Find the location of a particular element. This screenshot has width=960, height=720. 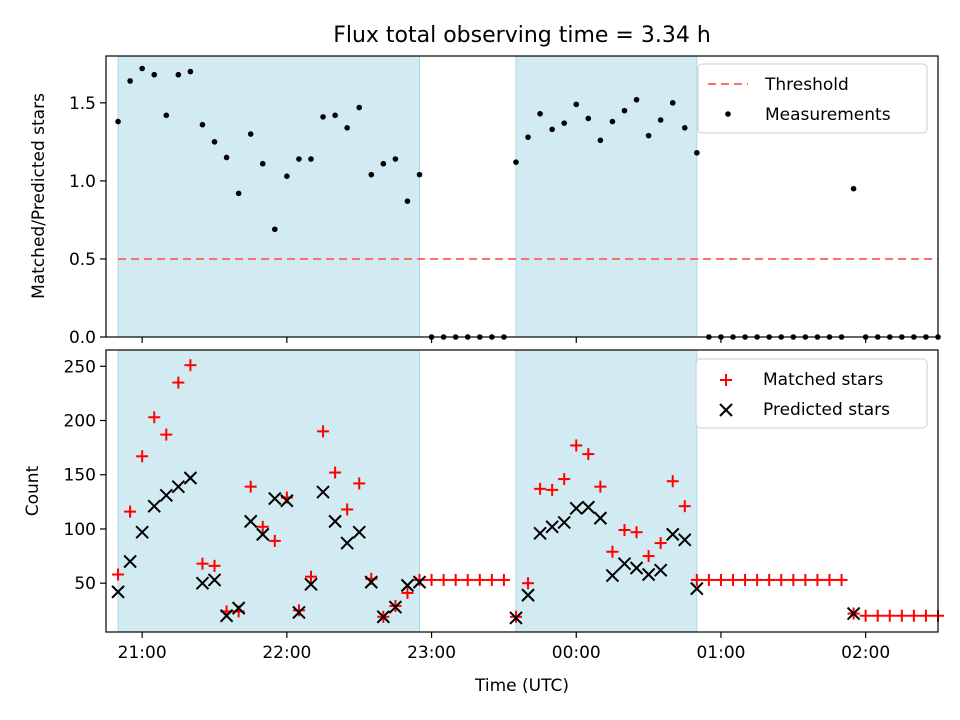

x-tick-label: 22:00 is located at coordinates (286, 653).